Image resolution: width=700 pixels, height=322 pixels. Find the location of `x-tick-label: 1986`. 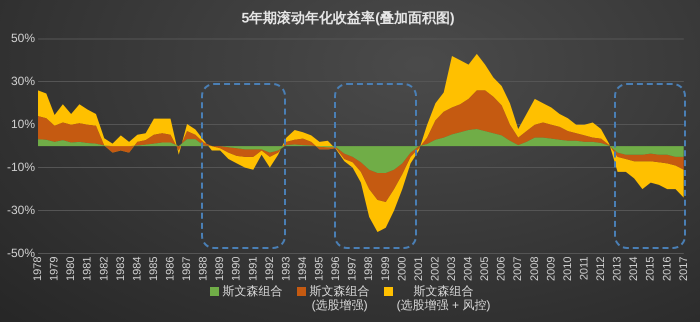

x-tick-label: 1986 is located at coordinates (170, 269).